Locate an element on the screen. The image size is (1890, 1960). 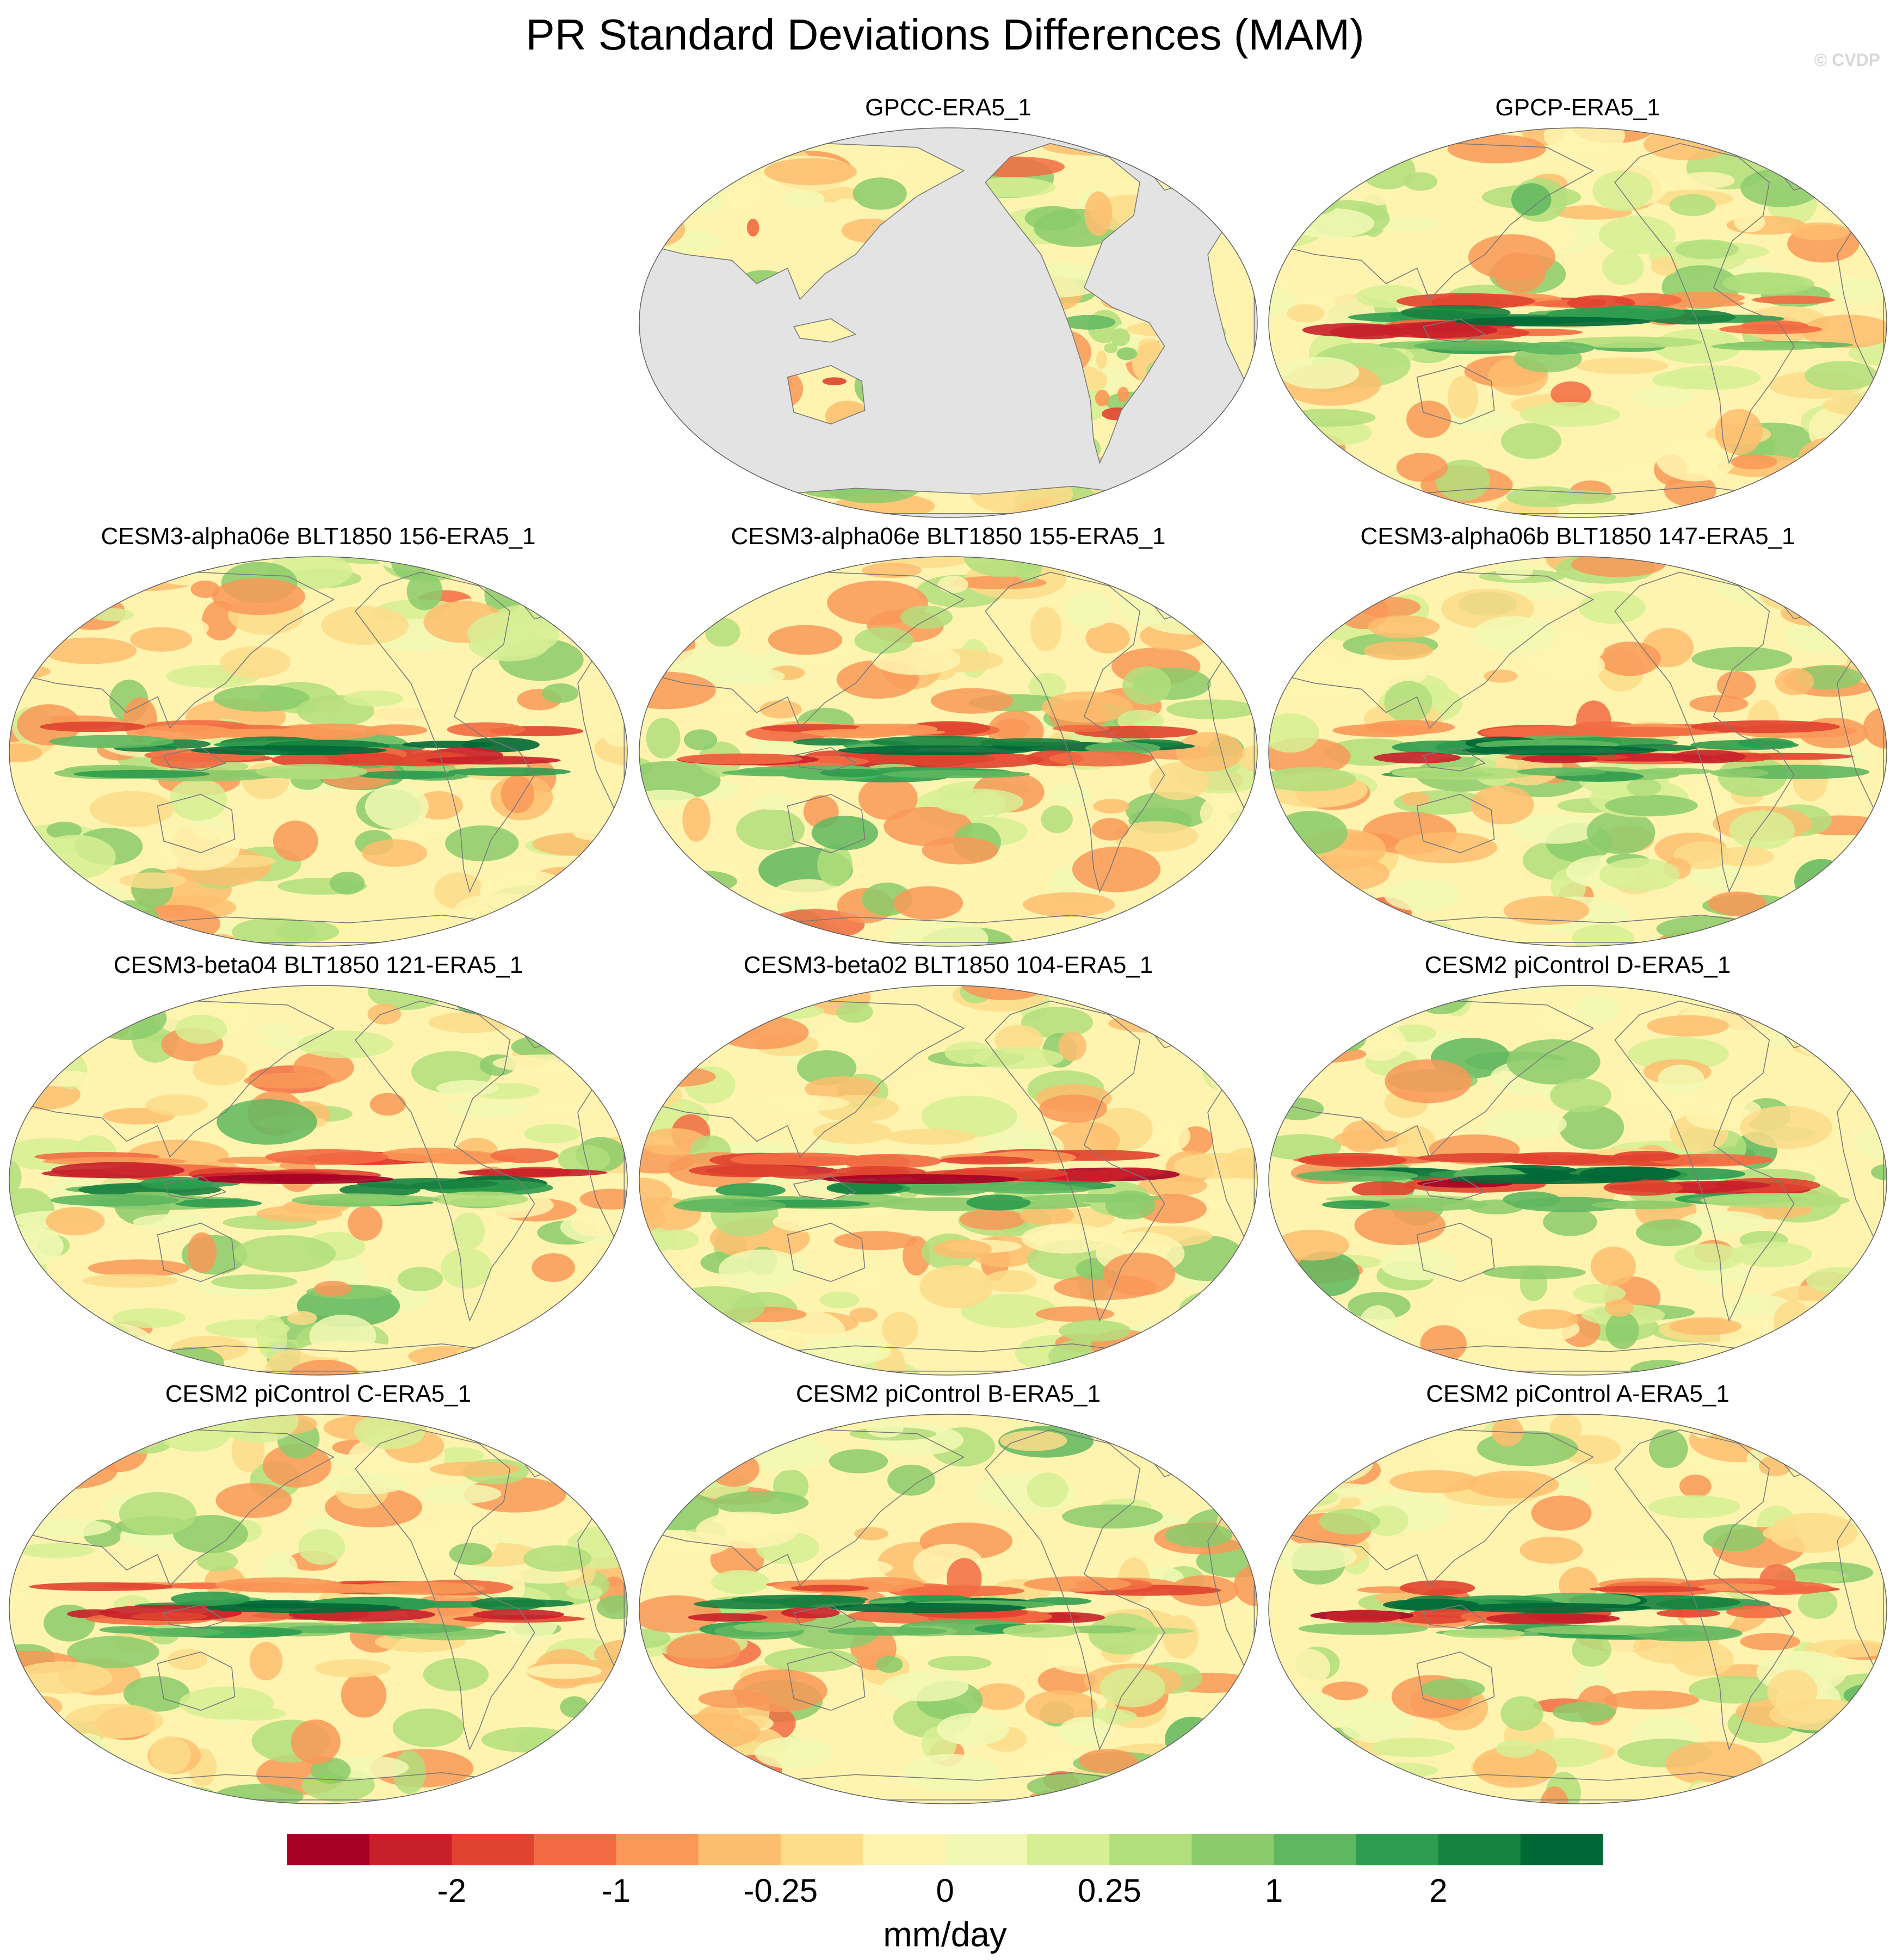
colorbar-tick-label: 0 is located at coordinates (945, 1890).